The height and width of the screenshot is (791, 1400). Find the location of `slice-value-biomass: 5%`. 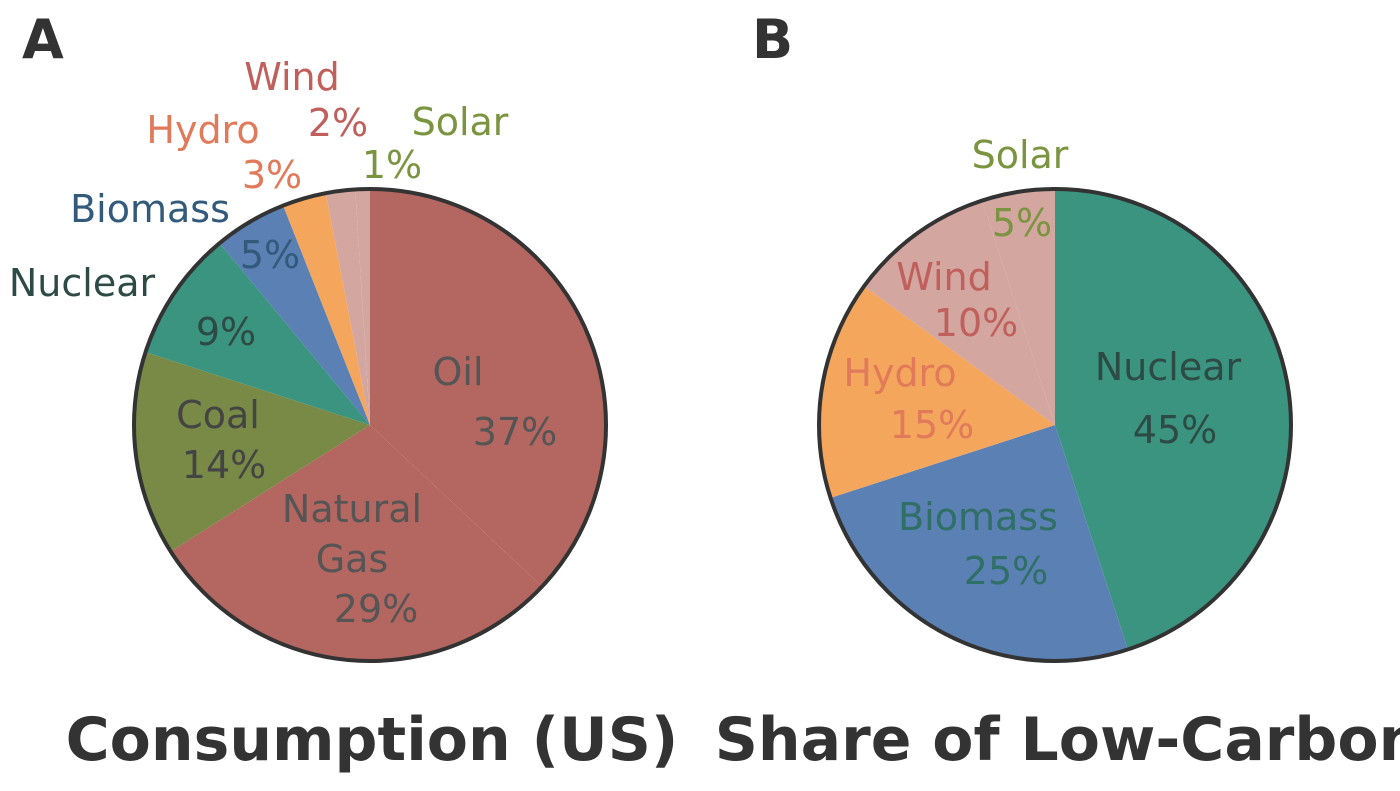

slice-value-biomass: 5% is located at coordinates (270, 255).